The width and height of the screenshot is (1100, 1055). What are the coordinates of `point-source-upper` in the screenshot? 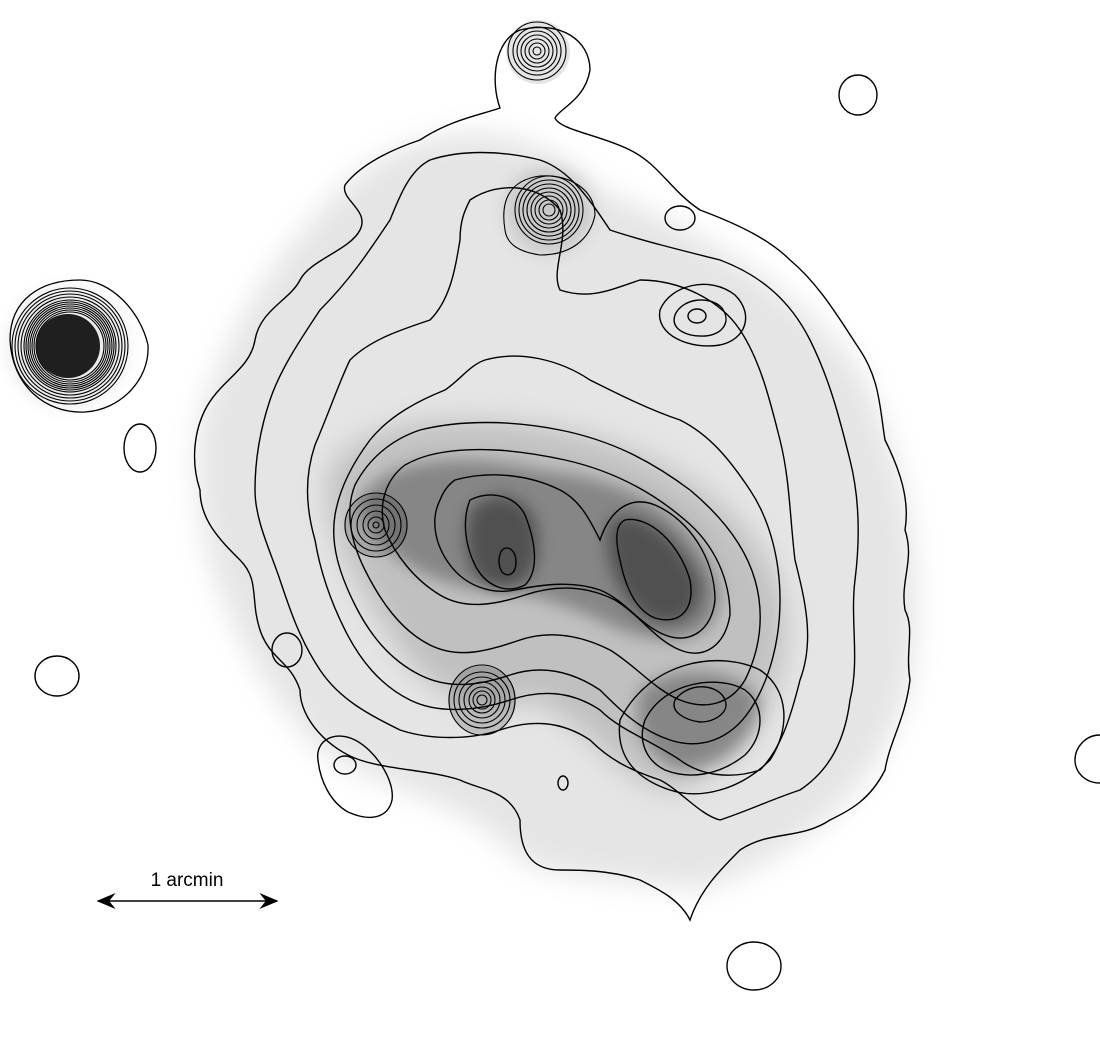 It's located at (549, 211).